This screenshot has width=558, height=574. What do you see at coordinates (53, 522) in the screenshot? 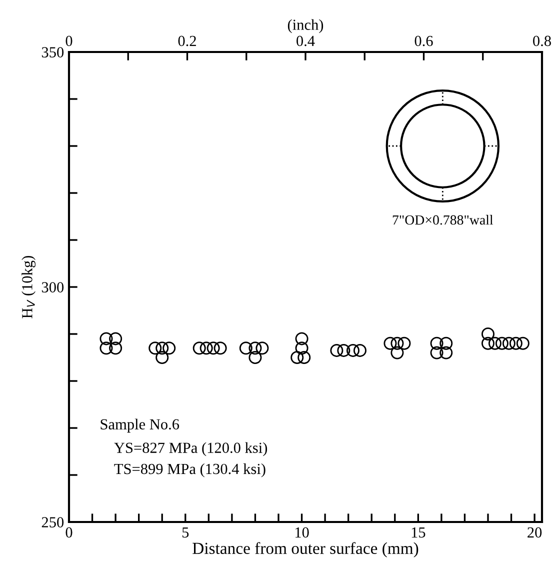
I see `y-tick-label: 250` at bounding box center [53, 522].